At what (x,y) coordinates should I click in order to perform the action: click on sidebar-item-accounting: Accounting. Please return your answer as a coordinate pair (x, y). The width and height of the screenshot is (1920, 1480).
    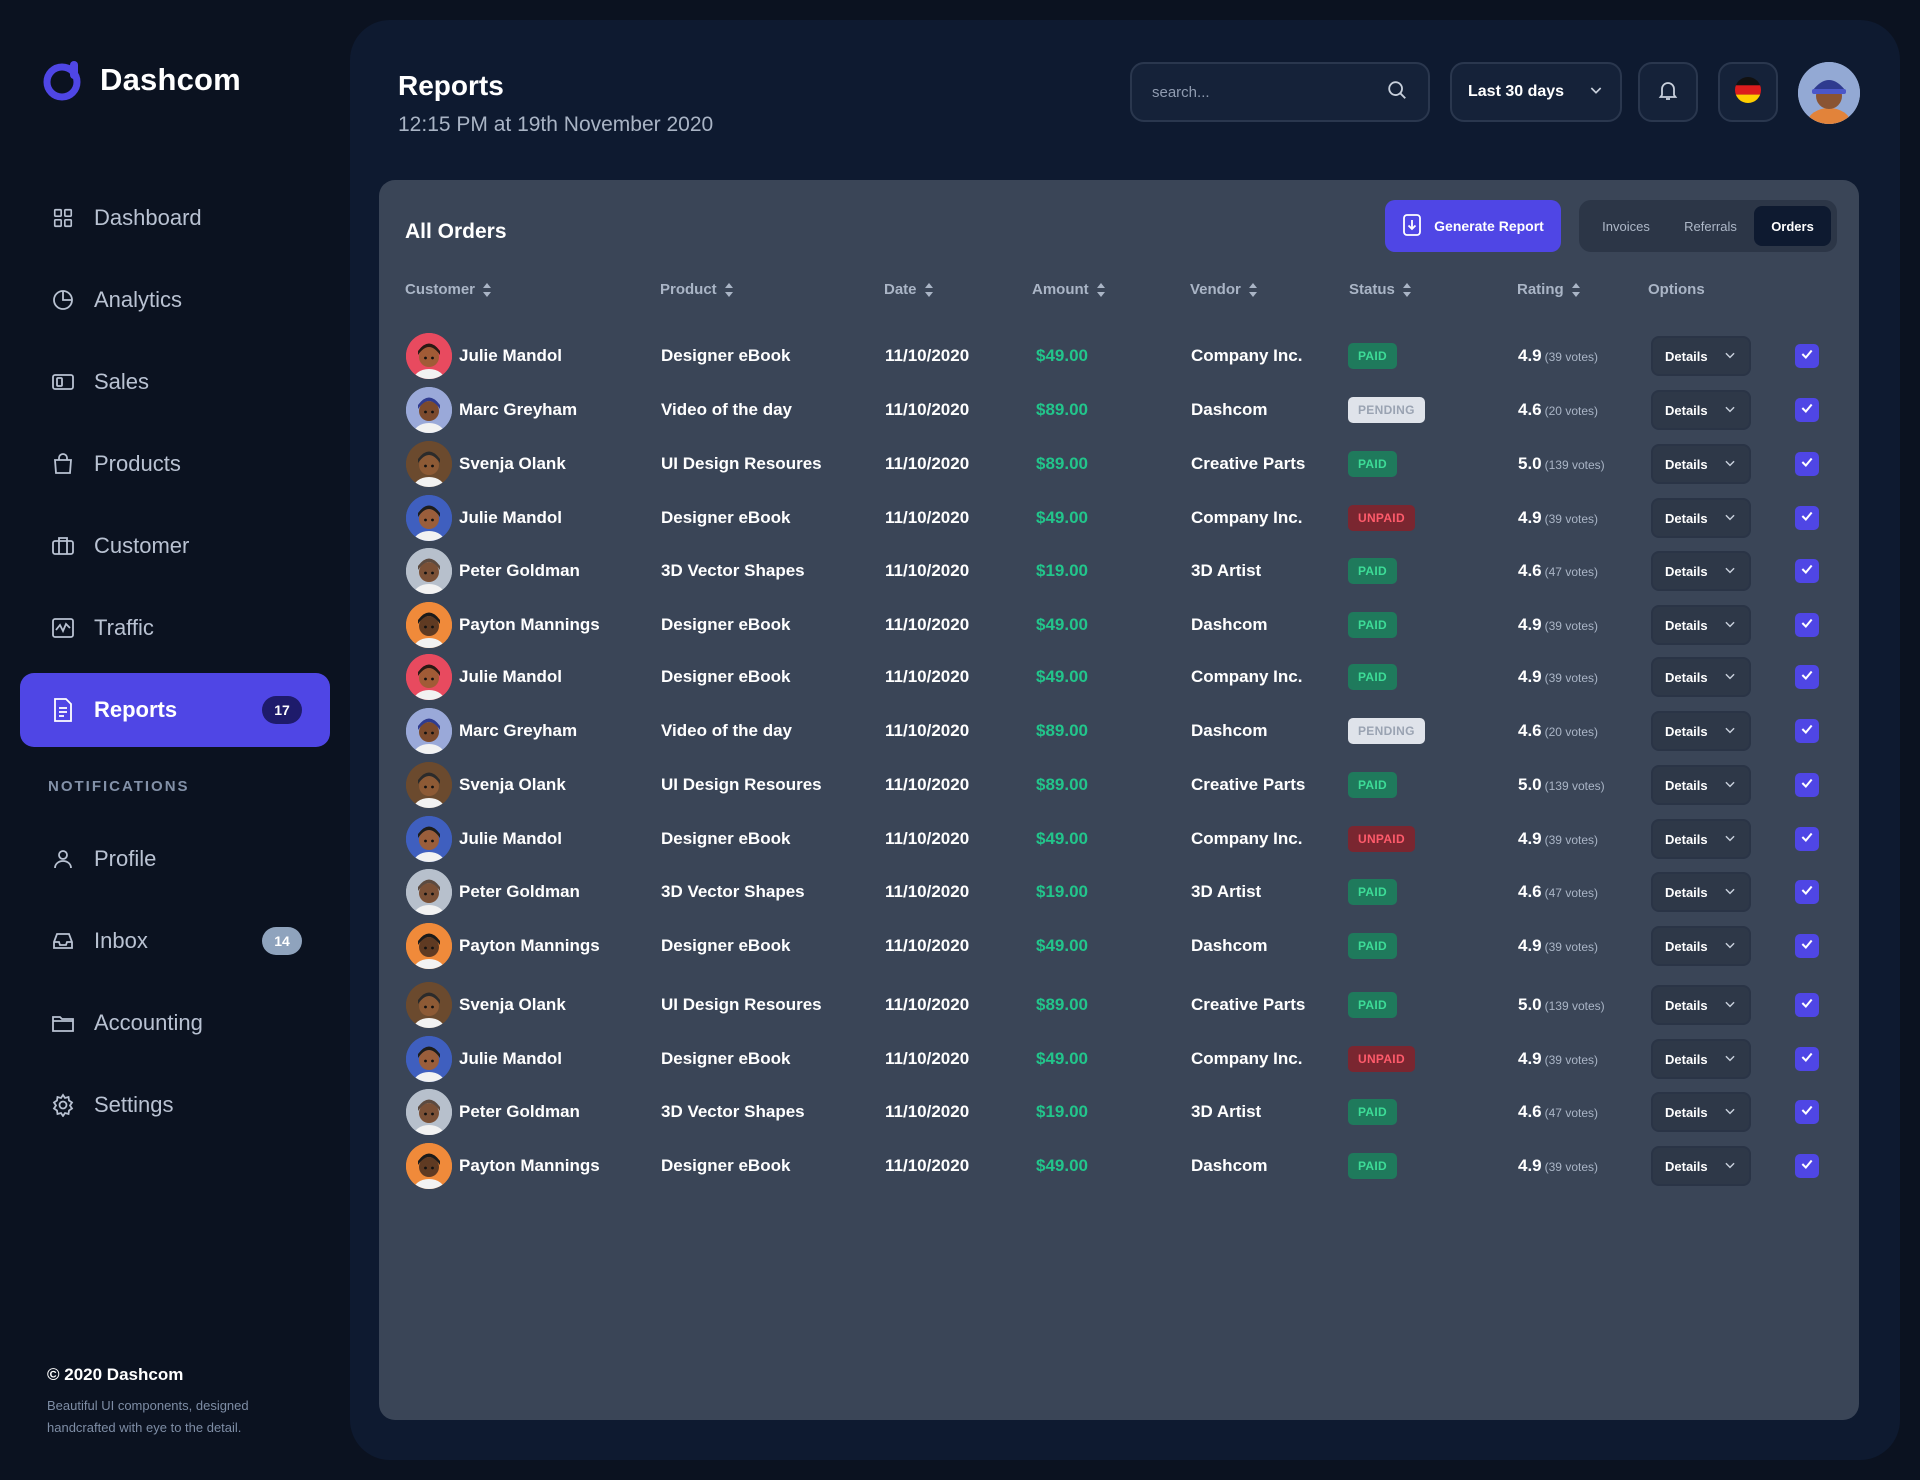
    Looking at the image, I should click on (175, 1023).